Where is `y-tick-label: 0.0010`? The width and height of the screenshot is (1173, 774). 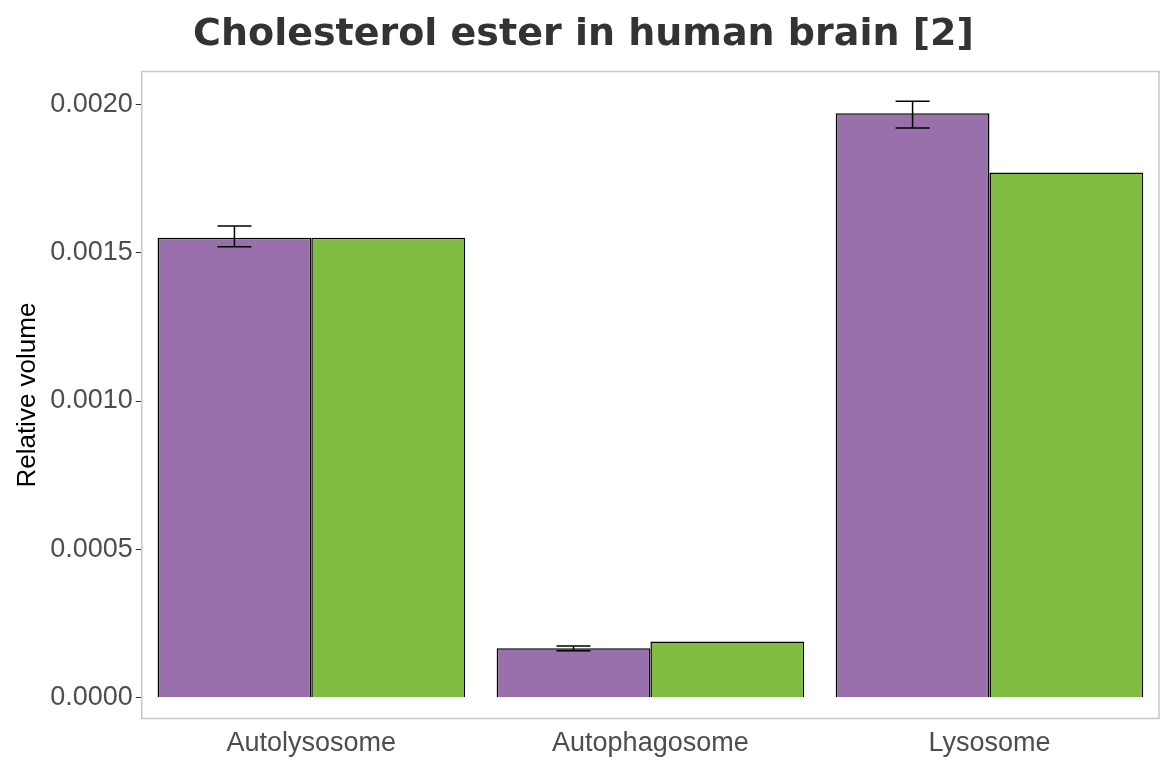
y-tick-label: 0.0010 is located at coordinates (91, 399).